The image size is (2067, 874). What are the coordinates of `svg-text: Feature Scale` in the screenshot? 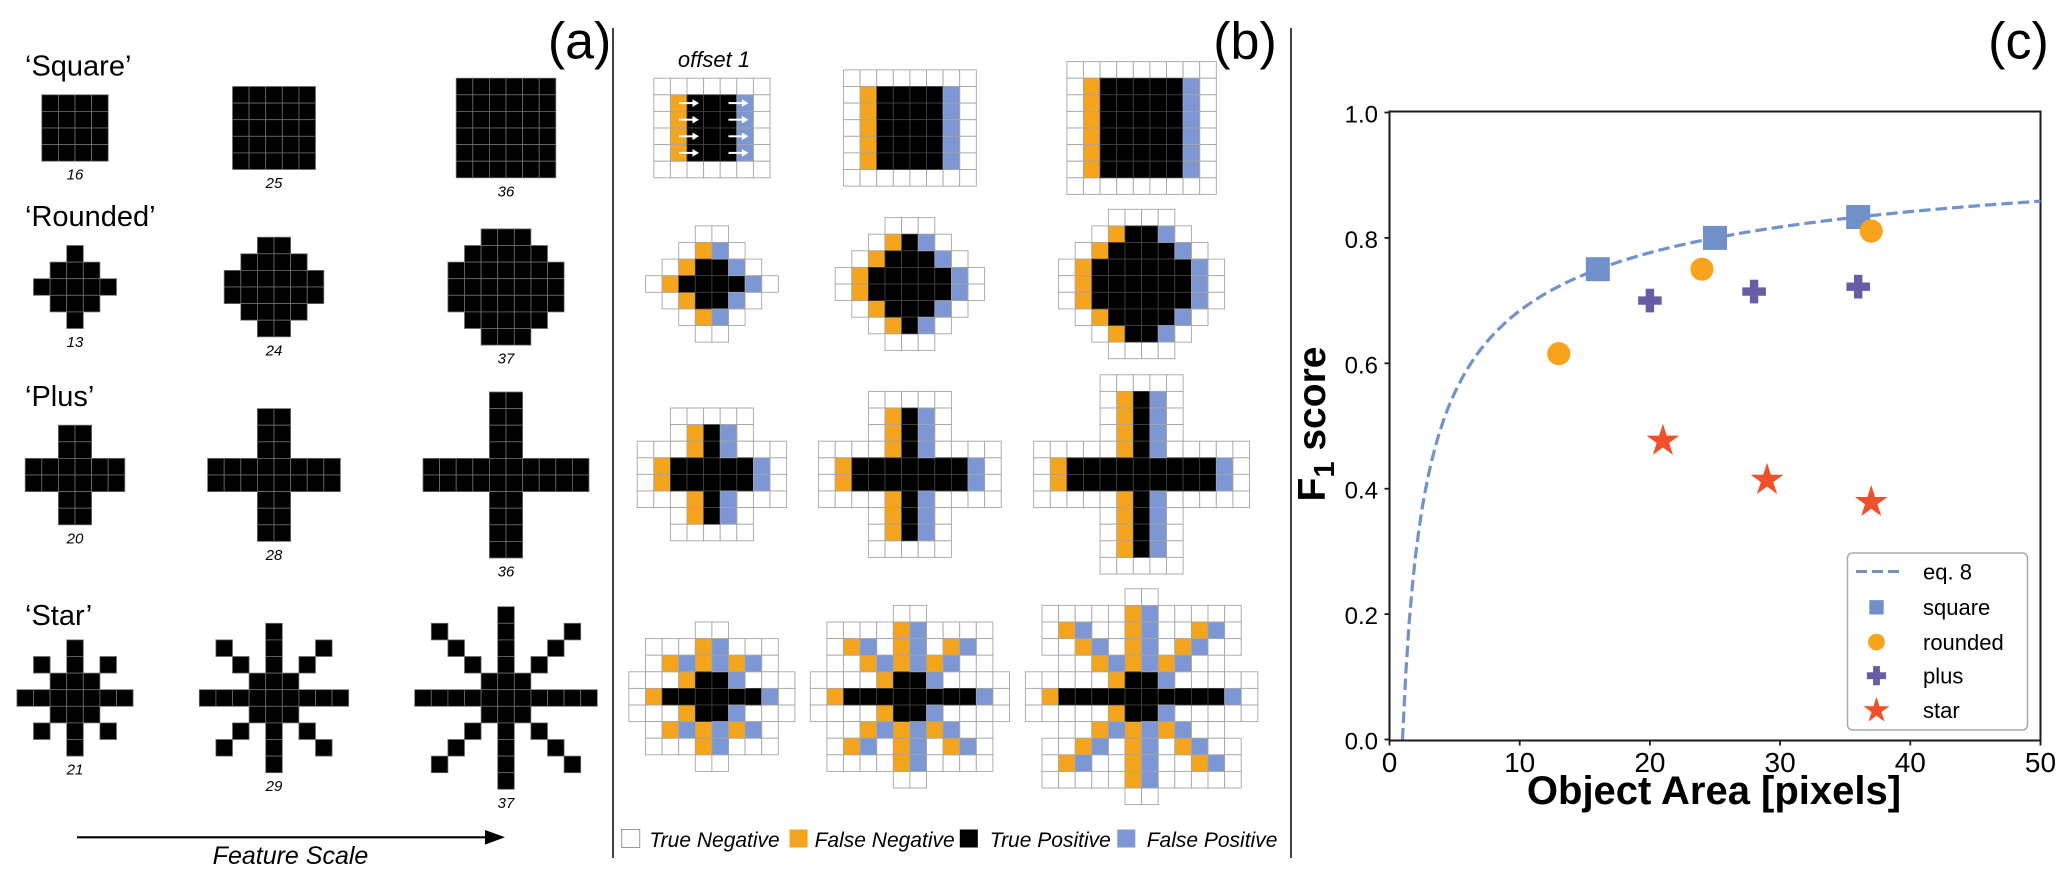 It's located at (291, 856).